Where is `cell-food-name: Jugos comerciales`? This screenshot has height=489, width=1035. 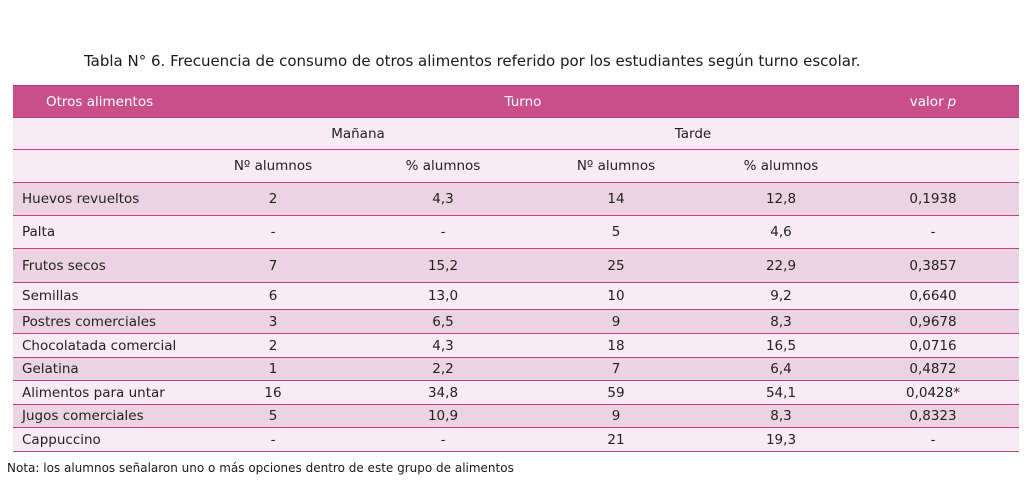 cell-food-name: Jugos comerciales is located at coordinates (83, 416).